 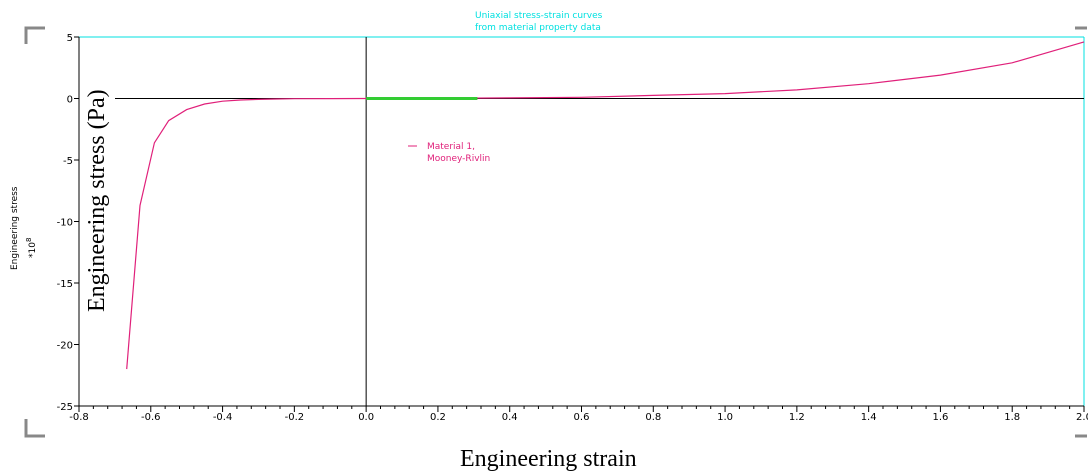 What do you see at coordinates (797, 417) in the screenshot?
I see `x-tick-label: 1.2` at bounding box center [797, 417].